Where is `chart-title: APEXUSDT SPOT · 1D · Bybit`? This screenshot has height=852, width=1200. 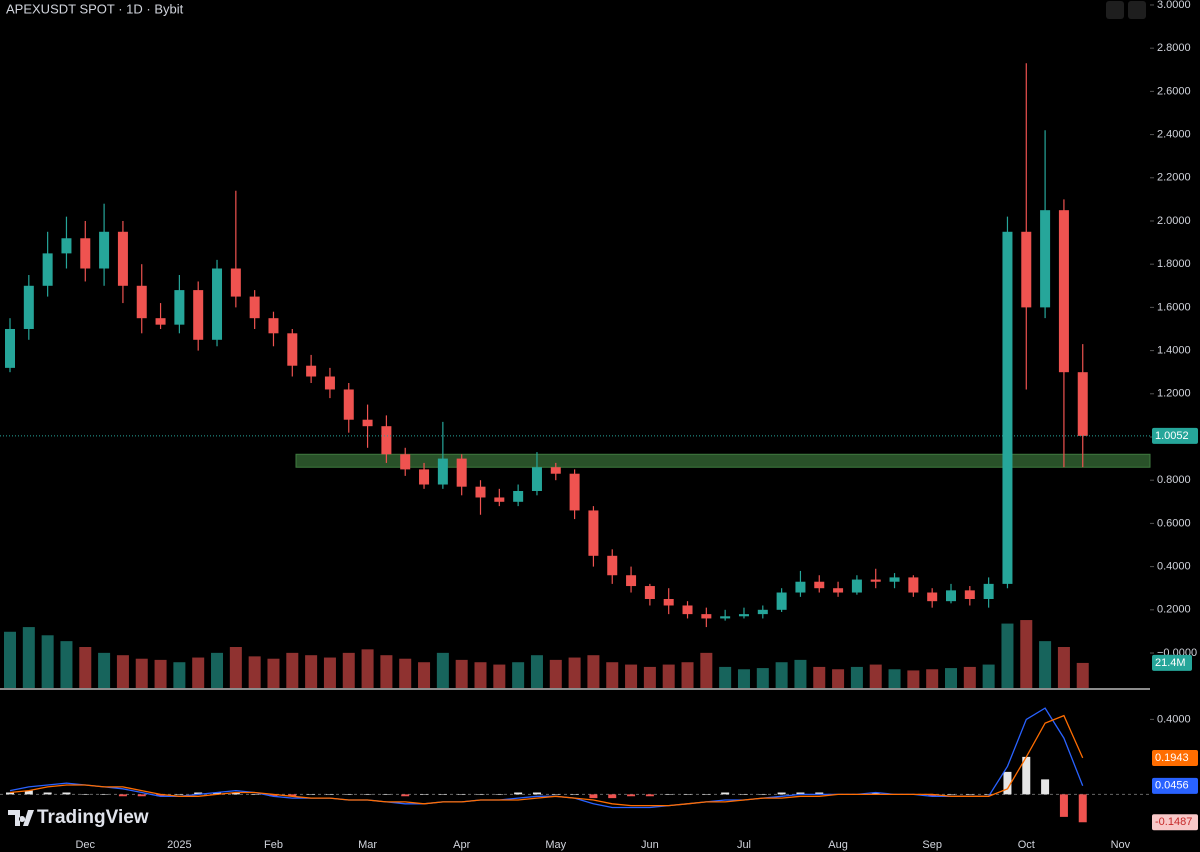
chart-title: APEXUSDT SPOT · 1D · Bybit is located at coordinates (95, 8).